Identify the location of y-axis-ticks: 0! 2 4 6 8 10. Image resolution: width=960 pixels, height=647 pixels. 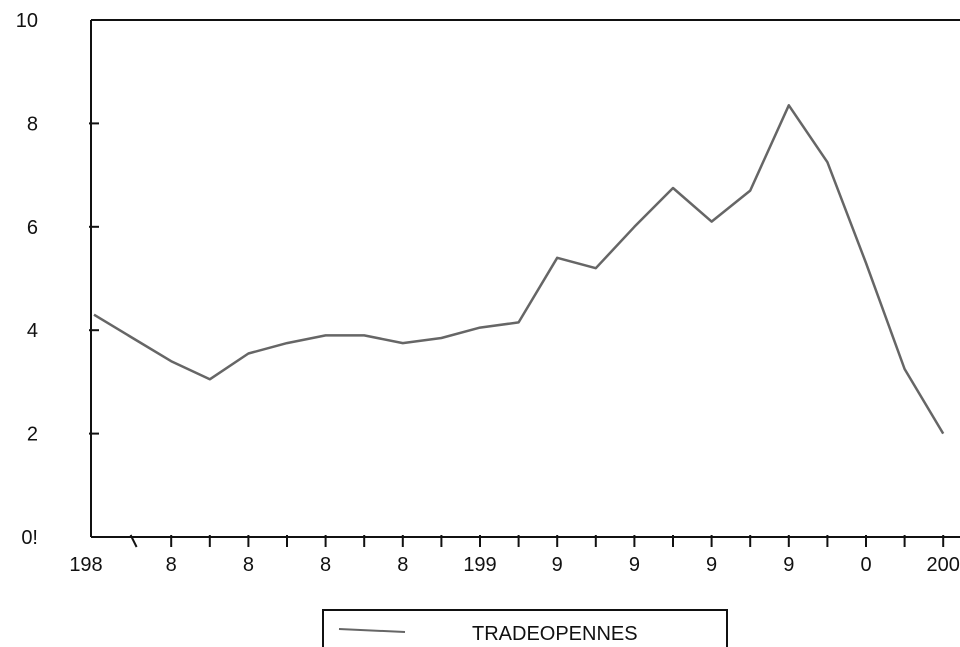
(57, 279).